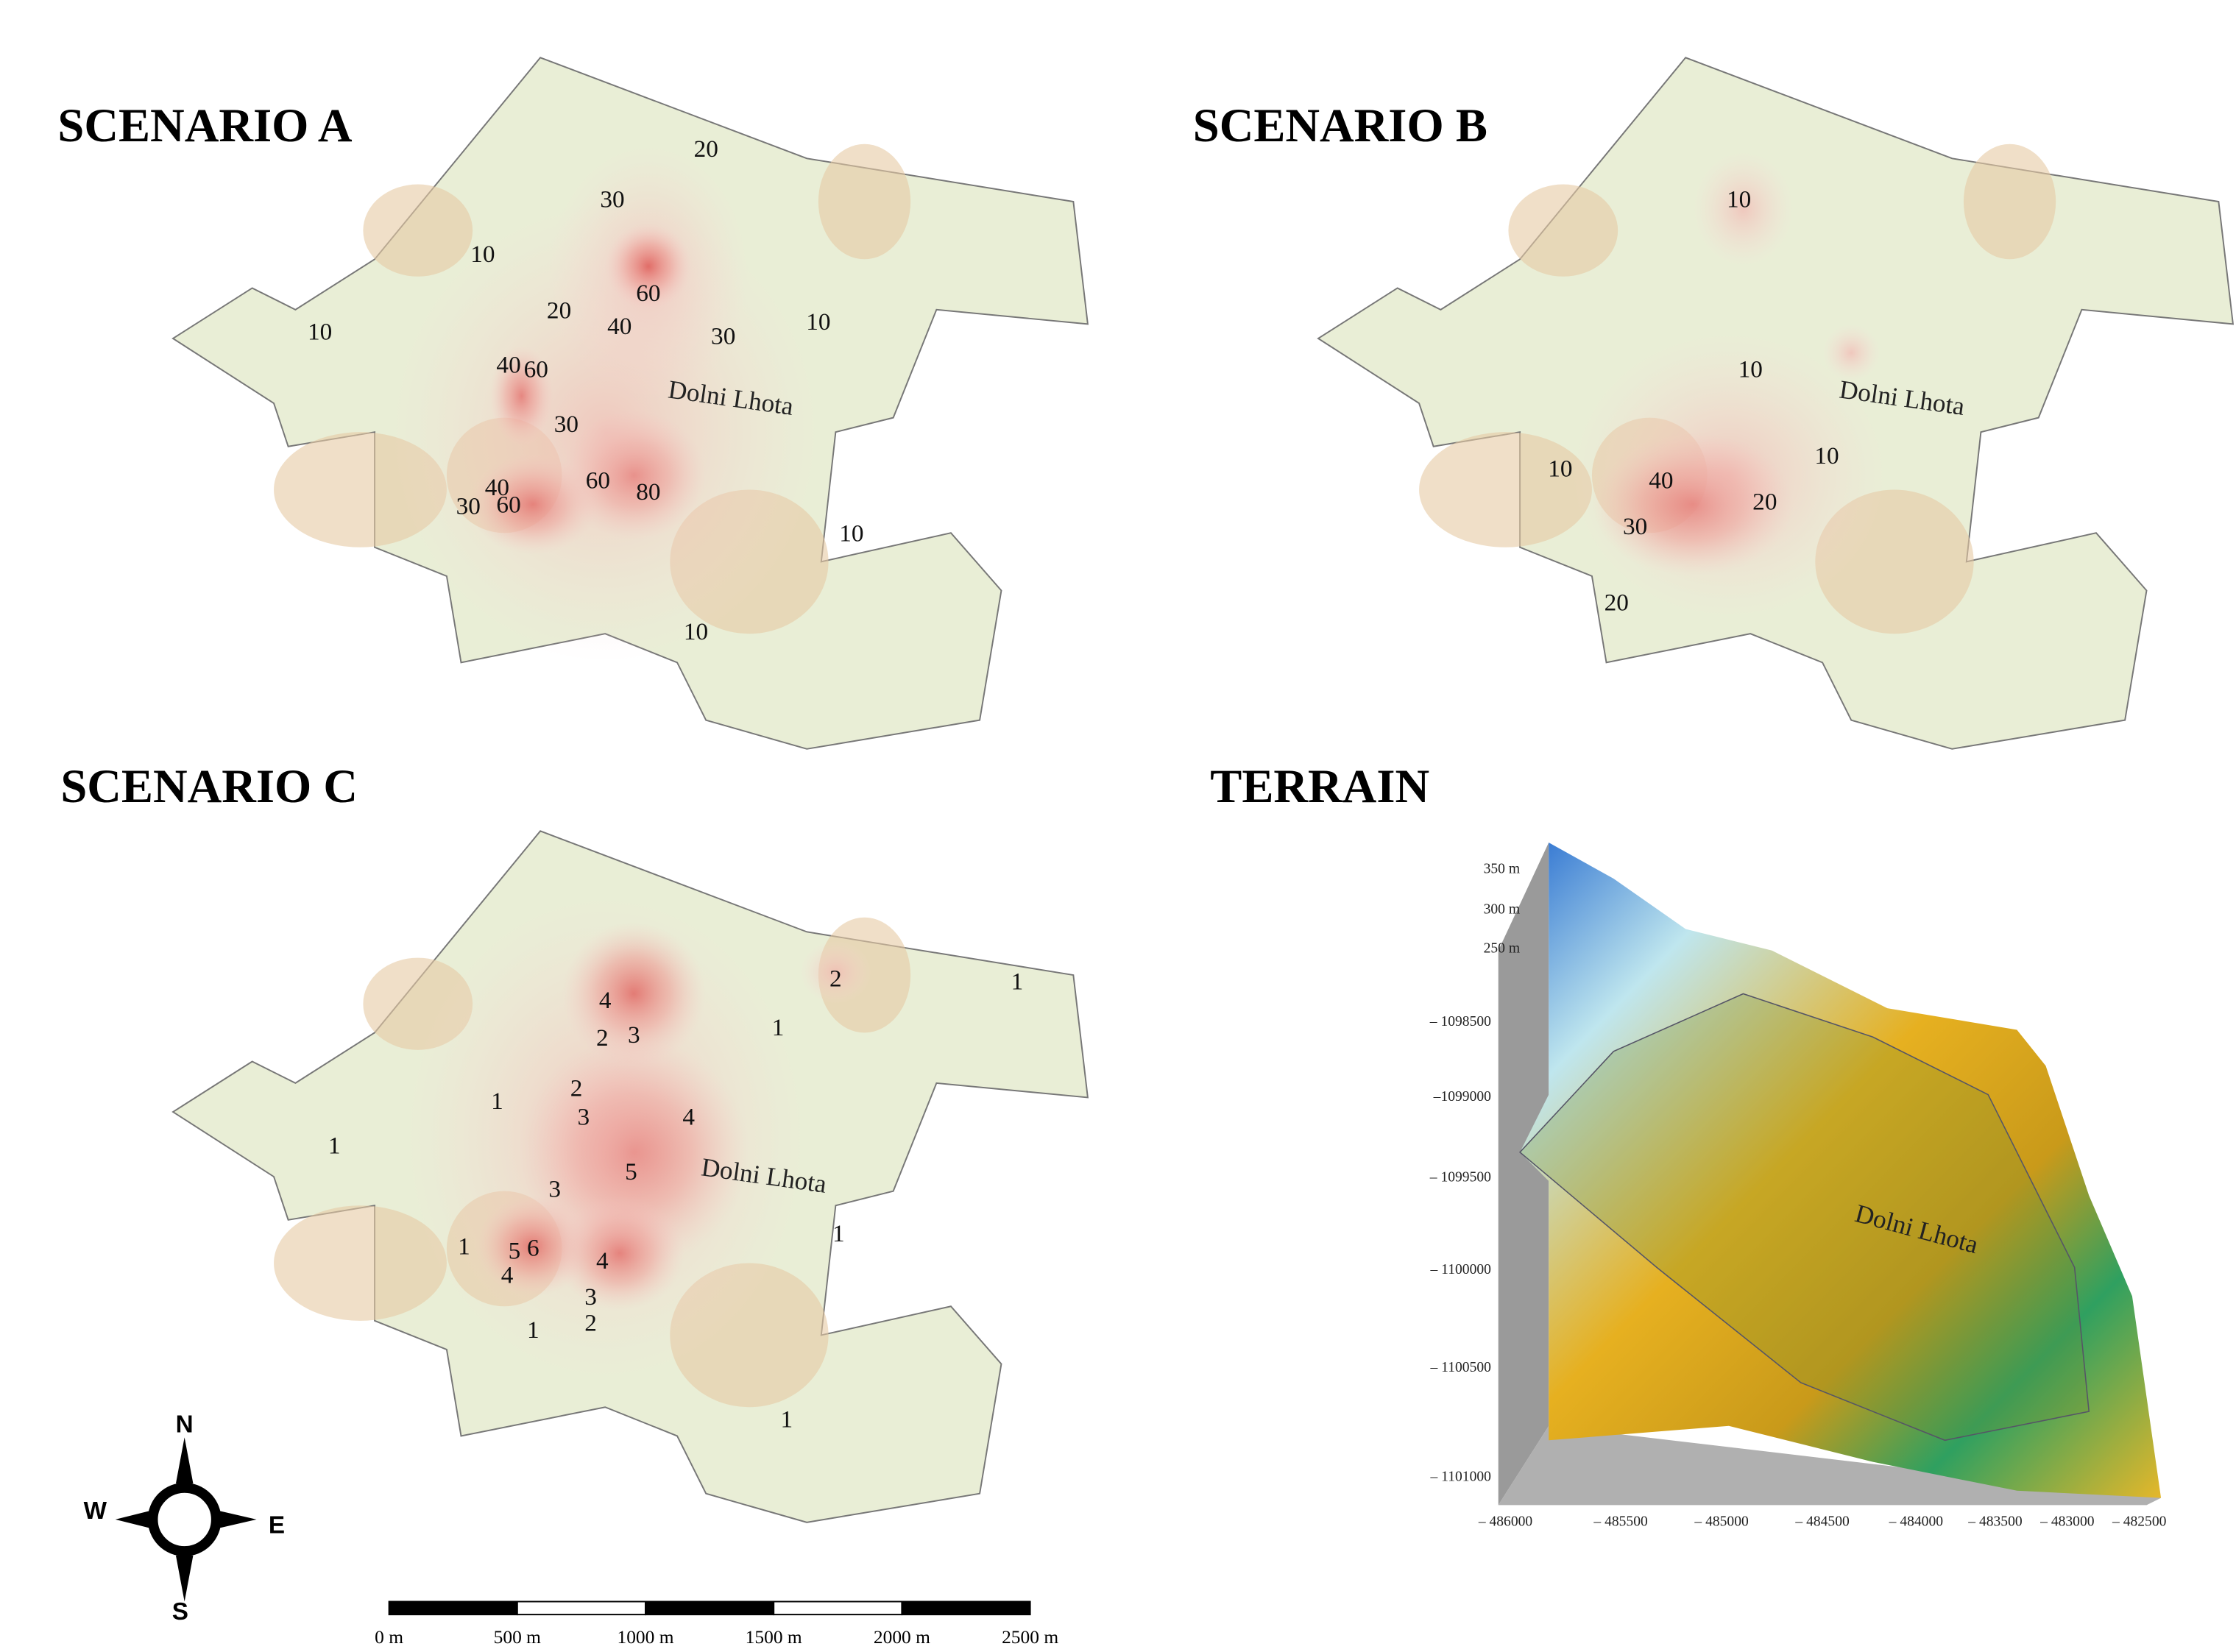  I want to click on compass-rose: N W E S, so click(185, 1518).